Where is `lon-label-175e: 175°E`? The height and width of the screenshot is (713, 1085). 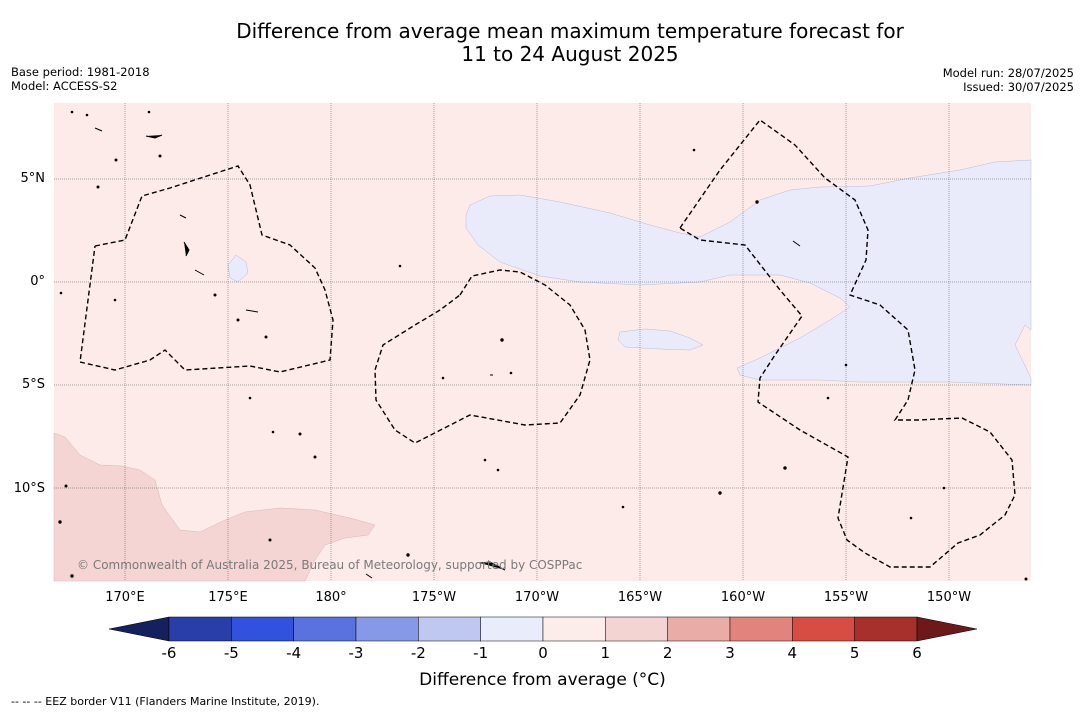 lon-label-175e: 175°E is located at coordinates (228, 597).